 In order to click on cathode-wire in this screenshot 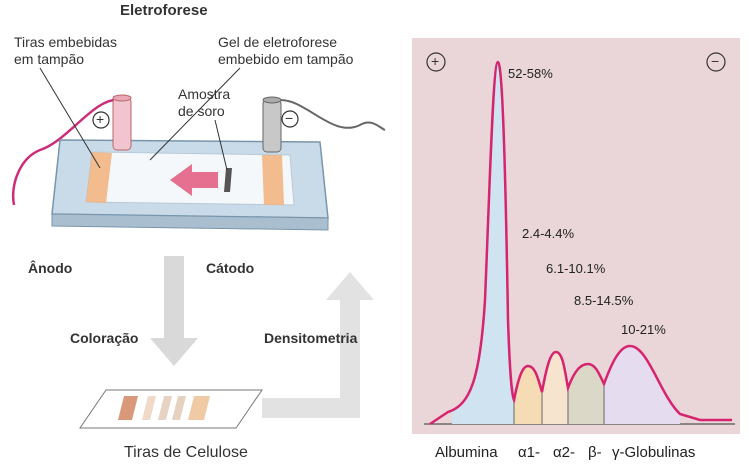, I will do `click(328, 115)`.